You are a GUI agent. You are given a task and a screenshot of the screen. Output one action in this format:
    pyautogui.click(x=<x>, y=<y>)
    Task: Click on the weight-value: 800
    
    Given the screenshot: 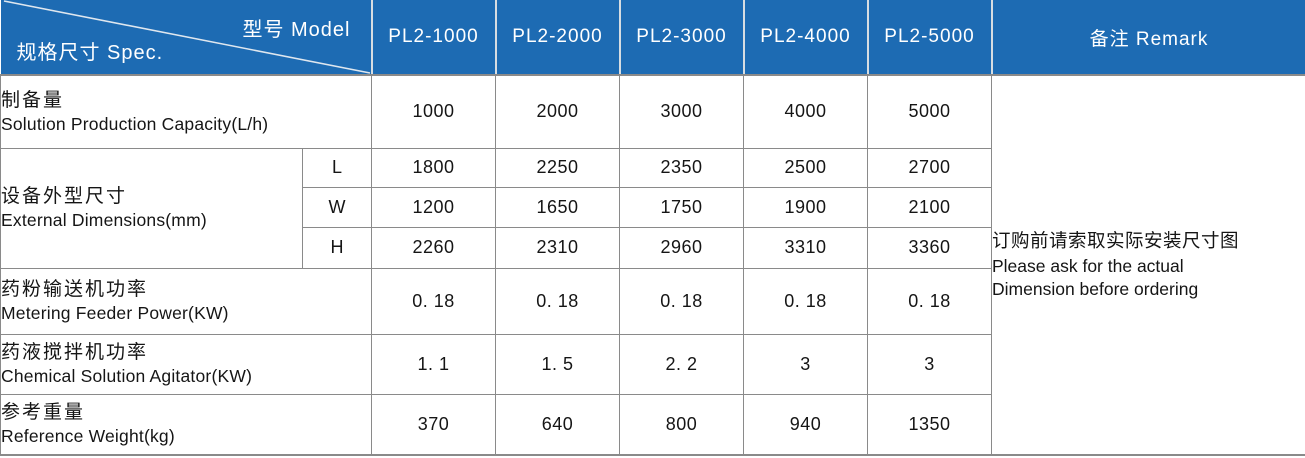 What is the action you would take?
    pyautogui.click(x=681, y=424)
    